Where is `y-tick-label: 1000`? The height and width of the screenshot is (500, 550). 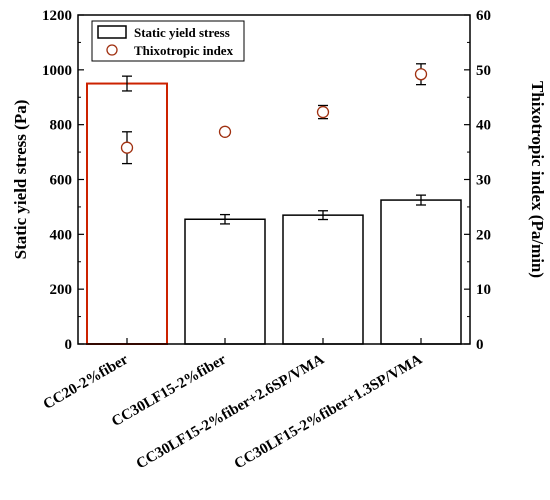
y-tick-label: 1000 is located at coordinates (57, 71).